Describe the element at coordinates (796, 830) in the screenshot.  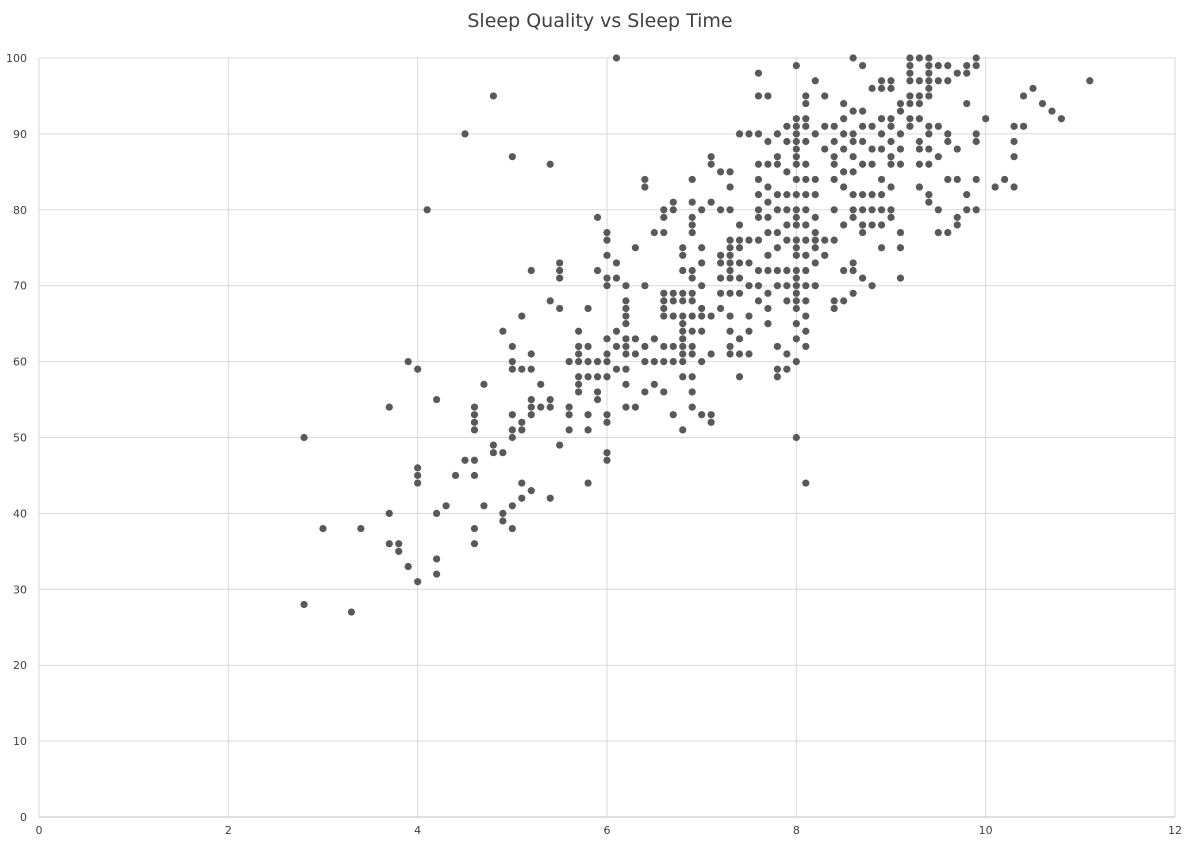
I see `x-tick-label: 8` at that location.